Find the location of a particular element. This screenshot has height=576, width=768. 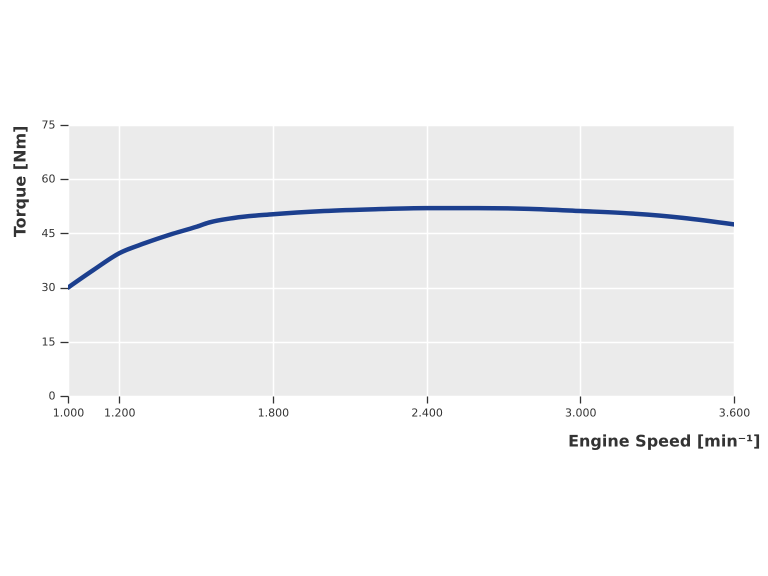

y-tick-label: 15 is located at coordinates (49, 341).